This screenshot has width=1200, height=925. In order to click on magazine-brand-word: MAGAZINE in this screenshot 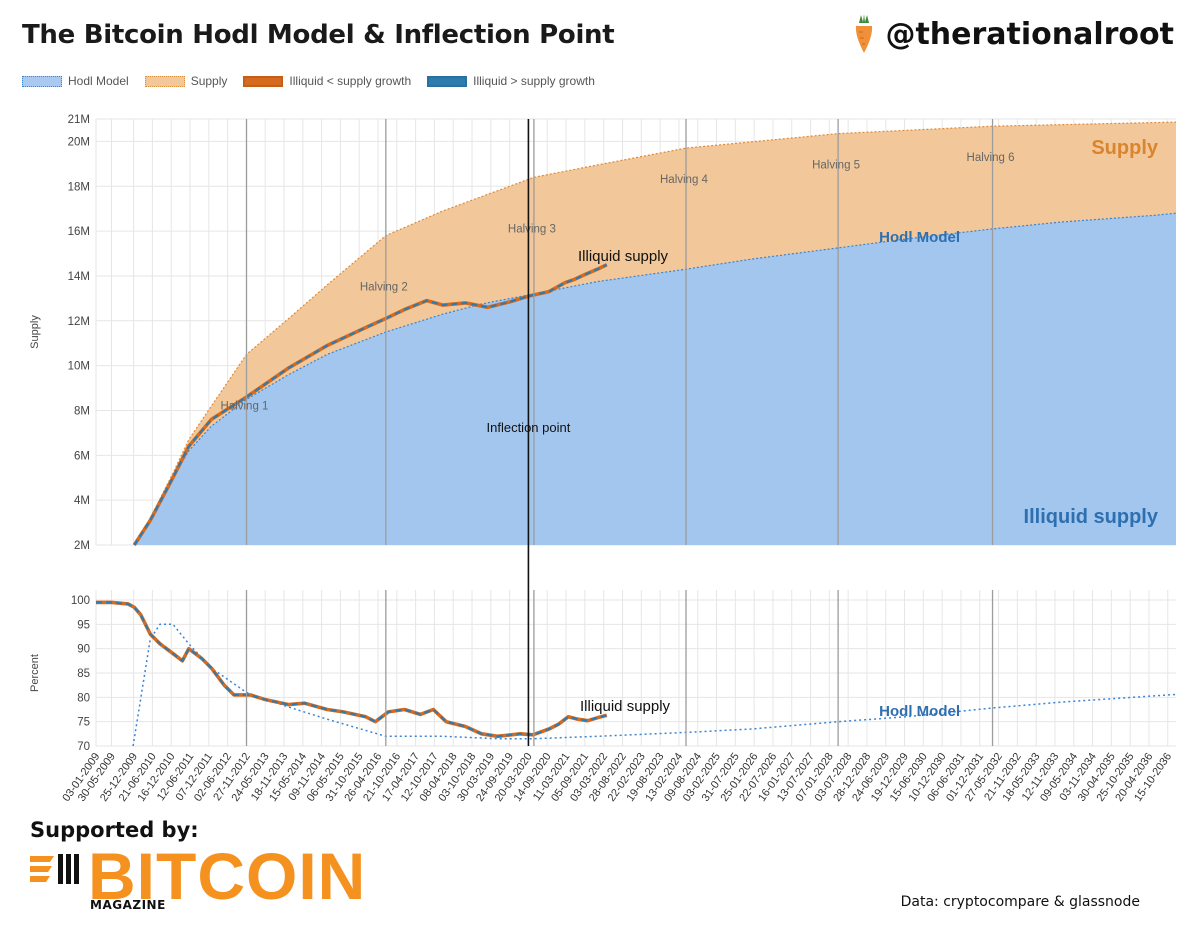, I will do `click(128, 905)`.